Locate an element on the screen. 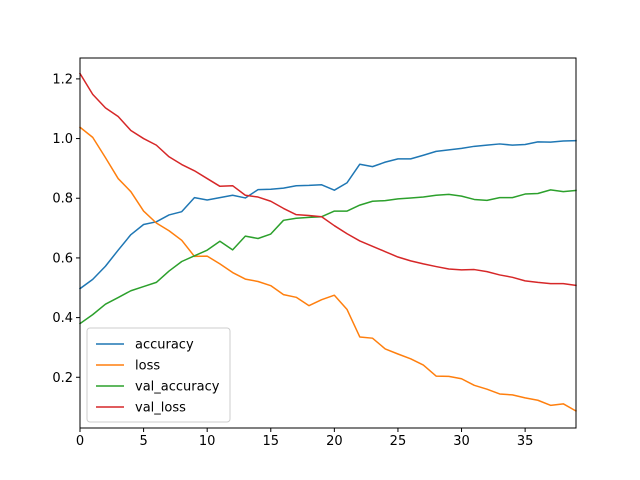 The image size is (640, 480). y-axis: 0.2 0.4 0.6 0.8 1.0 1.2 is located at coordinates (66, 229).